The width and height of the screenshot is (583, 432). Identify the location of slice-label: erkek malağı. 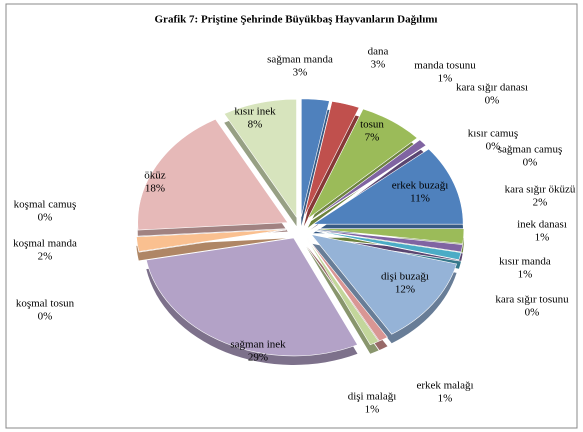
(444, 386).